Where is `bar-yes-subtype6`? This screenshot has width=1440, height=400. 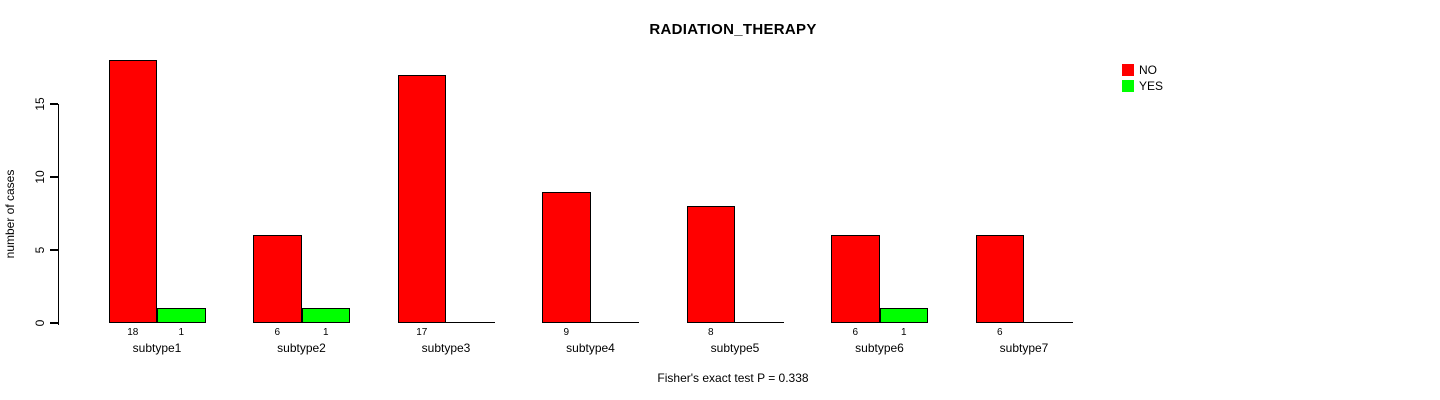 bar-yes-subtype6 is located at coordinates (903, 315).